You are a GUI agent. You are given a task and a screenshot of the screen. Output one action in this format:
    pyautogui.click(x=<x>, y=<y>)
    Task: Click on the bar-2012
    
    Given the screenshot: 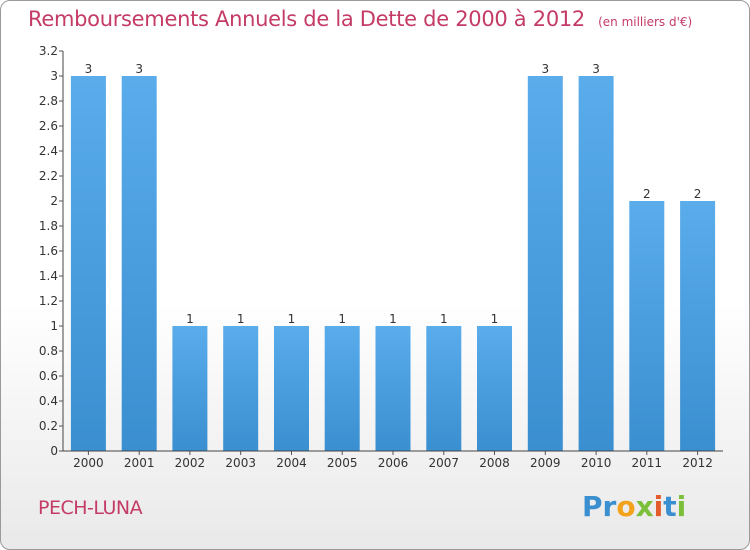 What is the action you would take?
    pyautogui.click(x=698, y=326)
    